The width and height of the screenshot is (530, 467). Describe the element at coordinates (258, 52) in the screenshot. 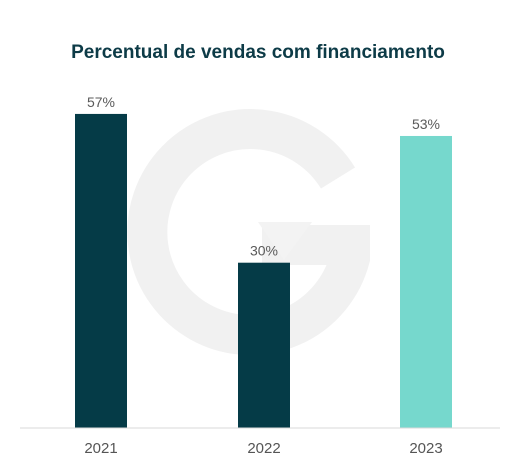

I see `chart-title: Percentual de vendas com financiamento` at that location.